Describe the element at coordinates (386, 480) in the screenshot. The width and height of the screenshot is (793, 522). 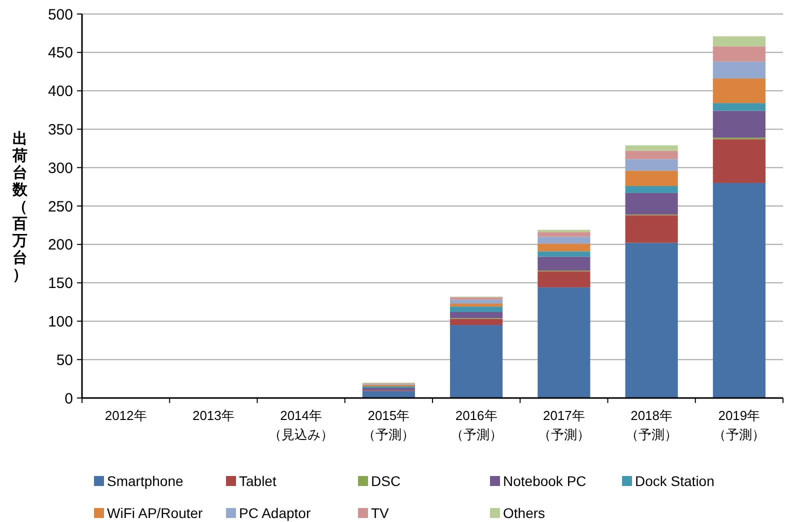
I see `legend-label: DSC` at that location.